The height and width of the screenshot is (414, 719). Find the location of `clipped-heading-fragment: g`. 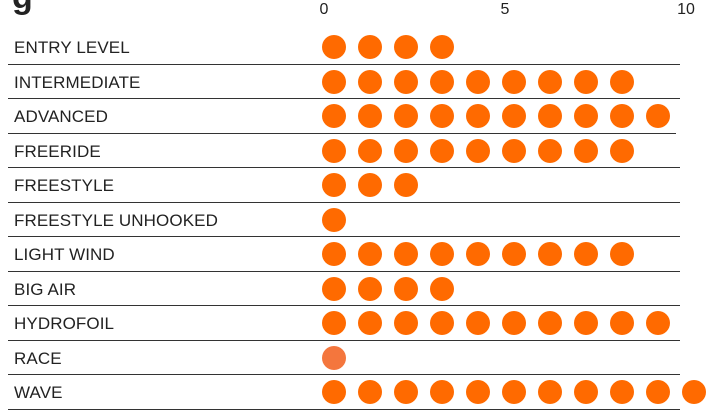

clipped-heading-fragment: g is located at coordinates (22, 8).